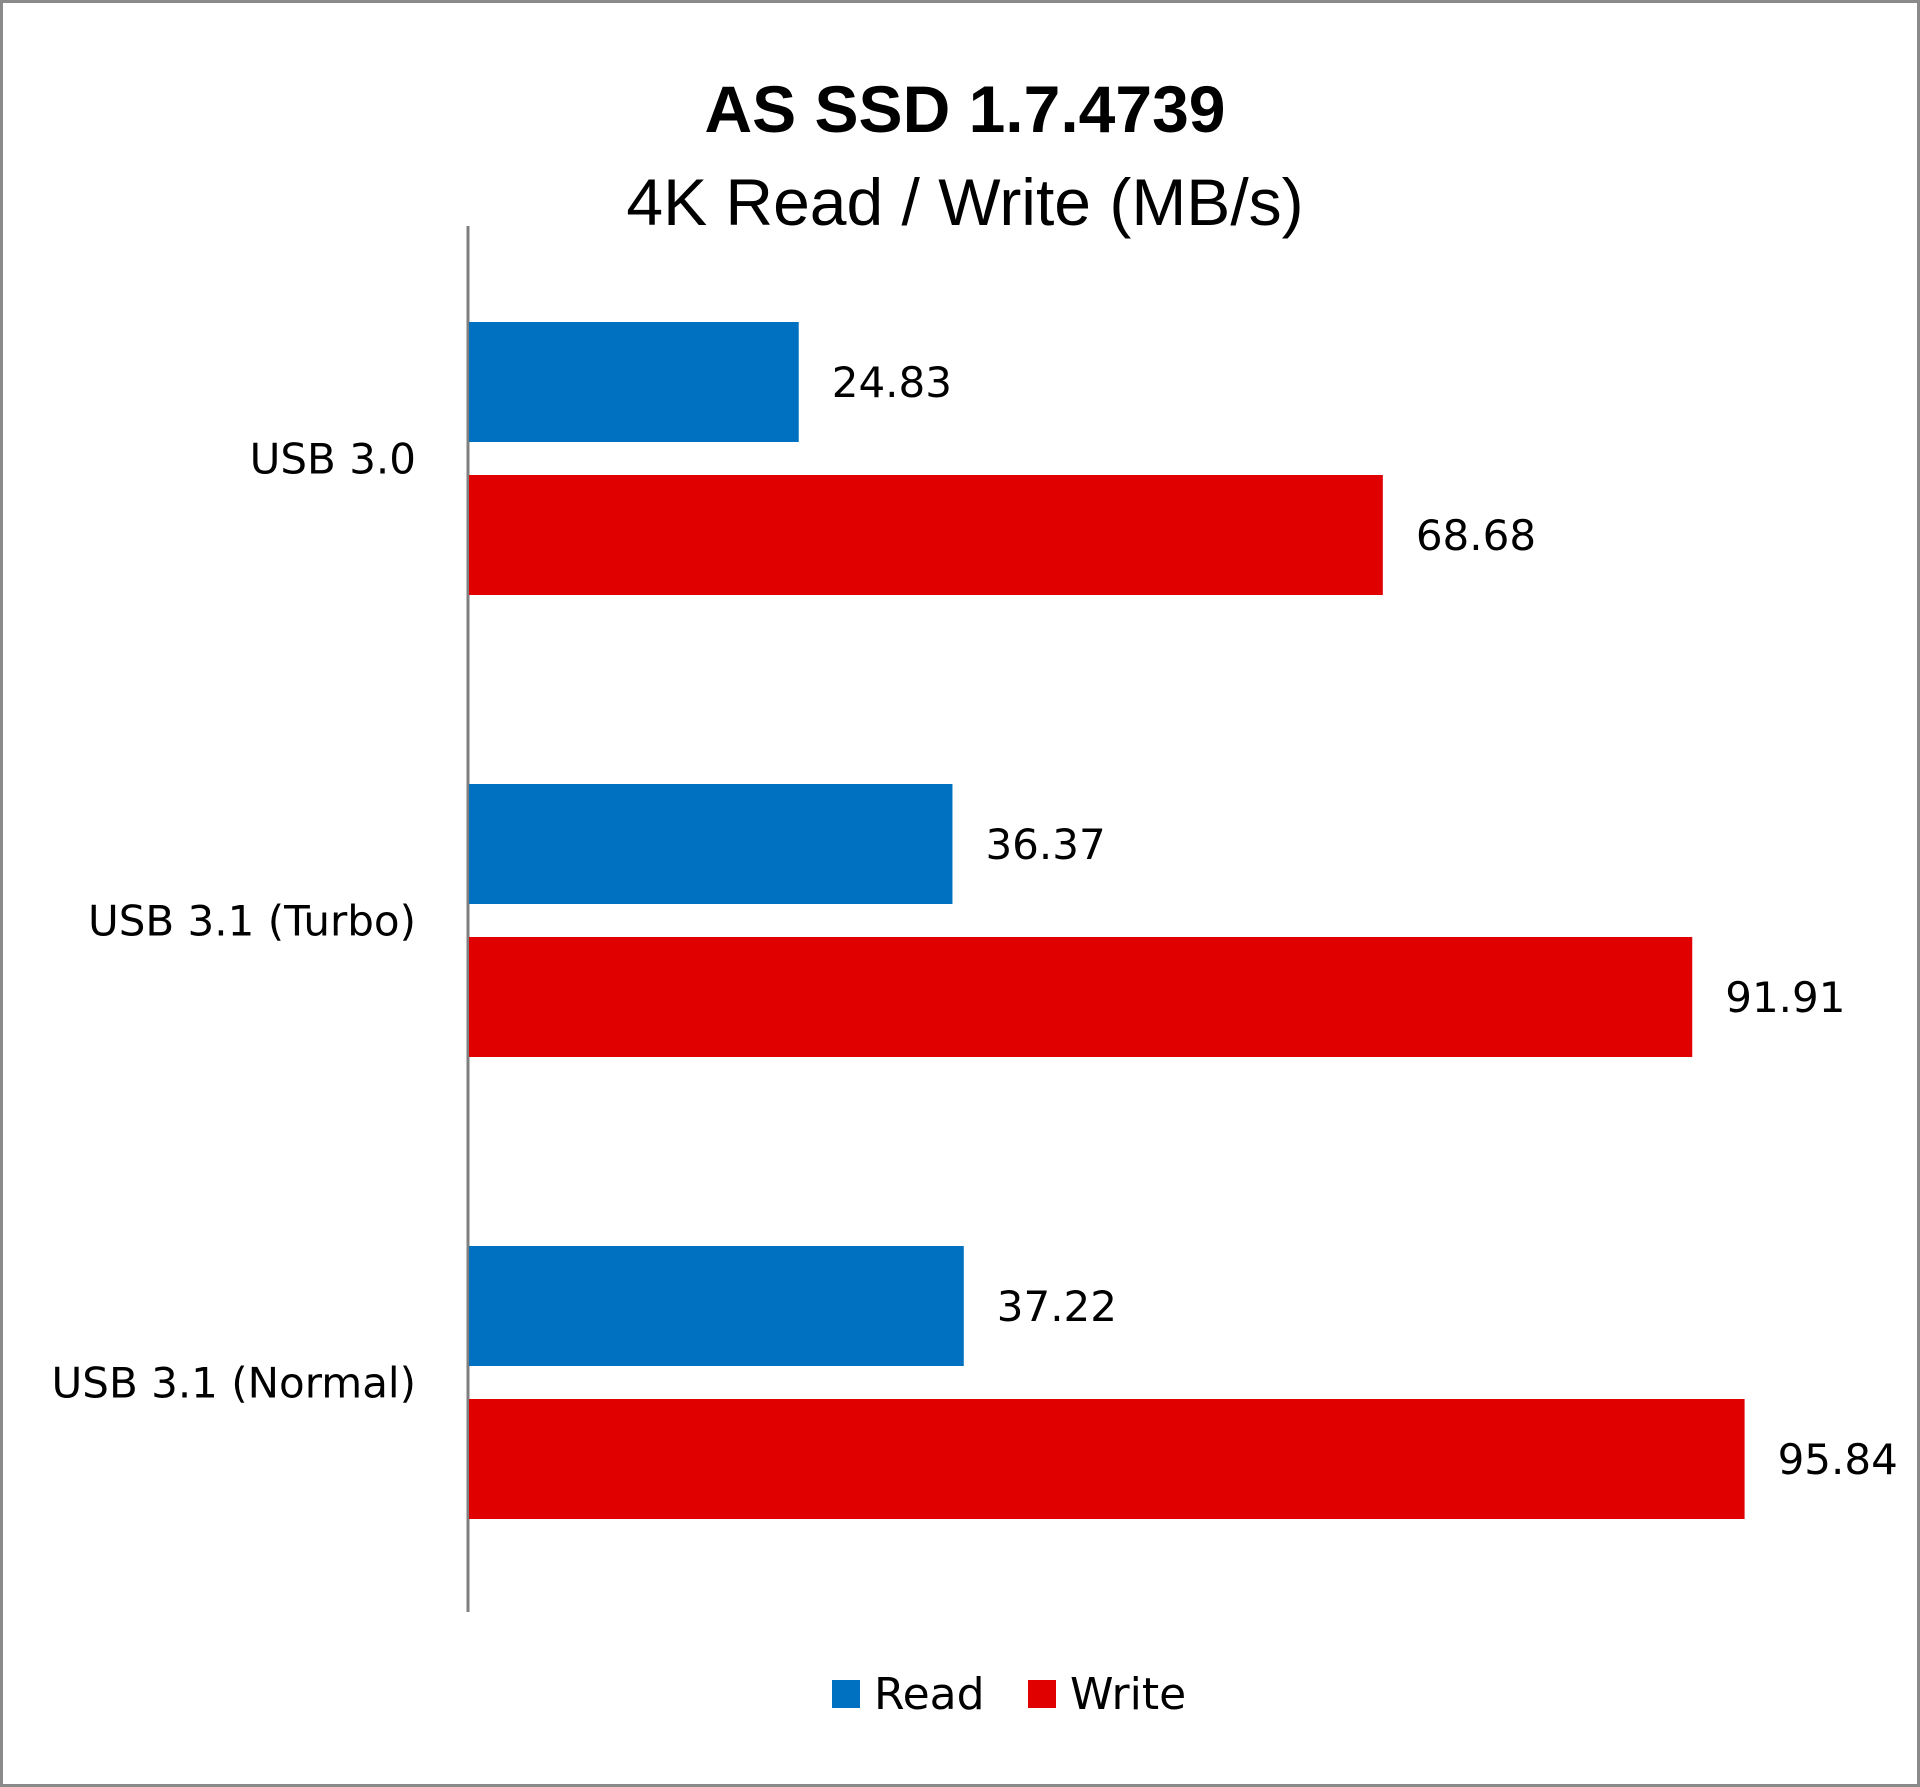 The image size is (1920, 1787). Describe the element at coordinates (333, 459) in the screenshot. I see `category-label: USB 3.0` at that location.